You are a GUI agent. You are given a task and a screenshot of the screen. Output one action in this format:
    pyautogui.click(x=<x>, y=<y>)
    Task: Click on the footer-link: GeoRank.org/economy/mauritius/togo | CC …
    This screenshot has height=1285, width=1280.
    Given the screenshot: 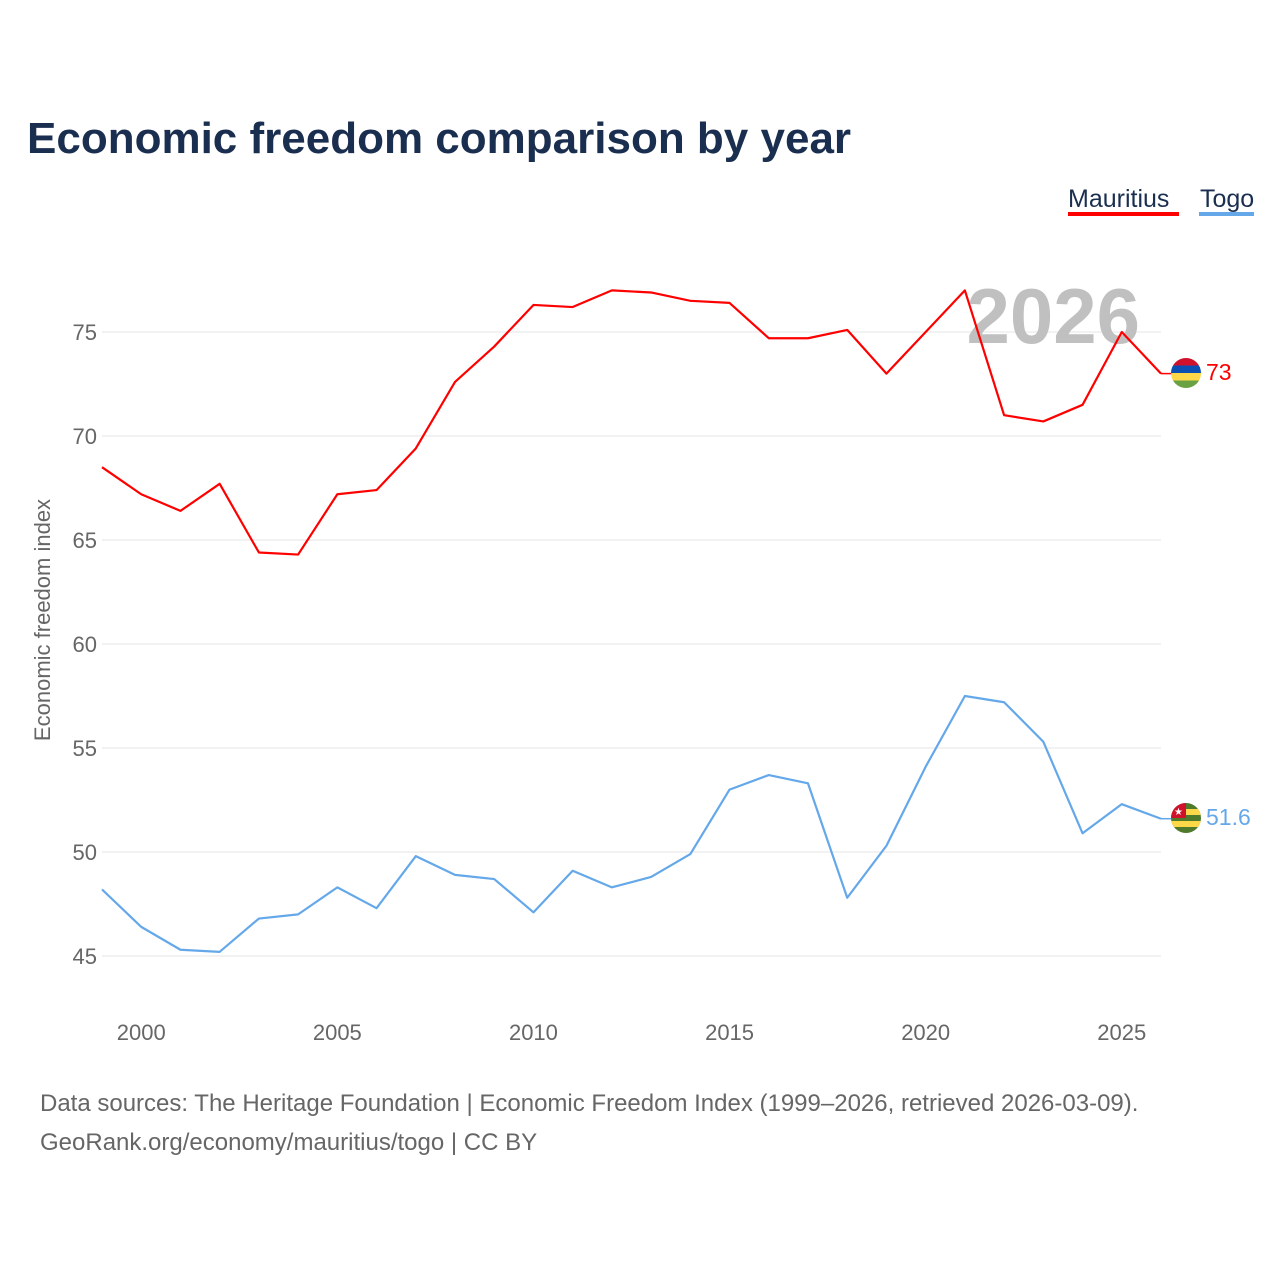 What is the action you would take?
    pyautogui.click(x=288, y=1142)
    